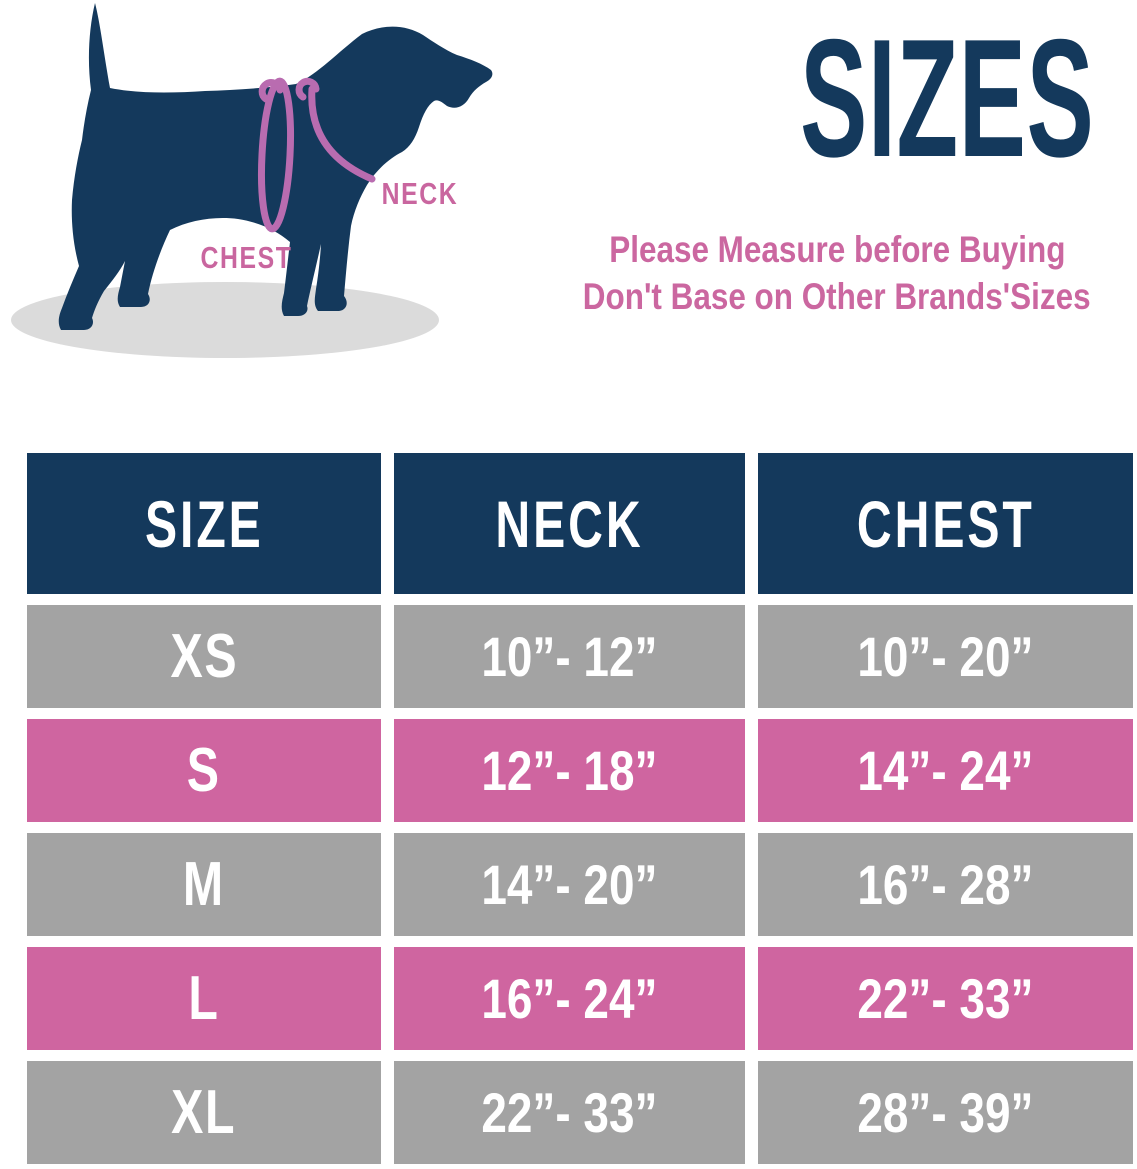  I want to click on header-cell-neck-text: NECK, so click(569, 523).